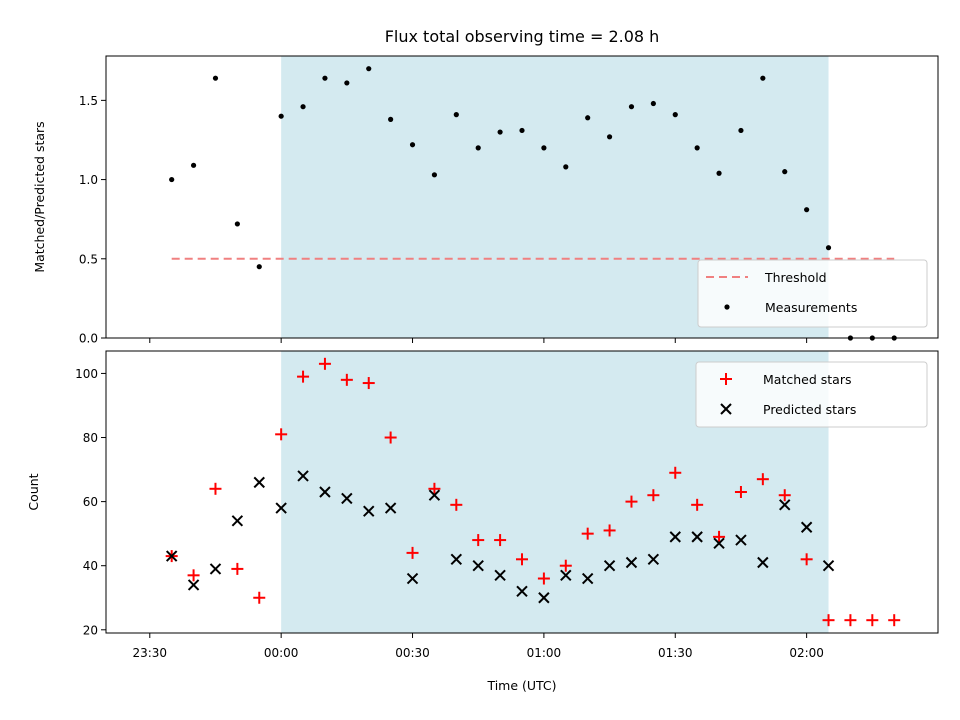 The image size is (960, 720). What do you see at coordinates (478, 340) in the screenshot?
I see `top-x-axis` at bounding box center [478, 340].